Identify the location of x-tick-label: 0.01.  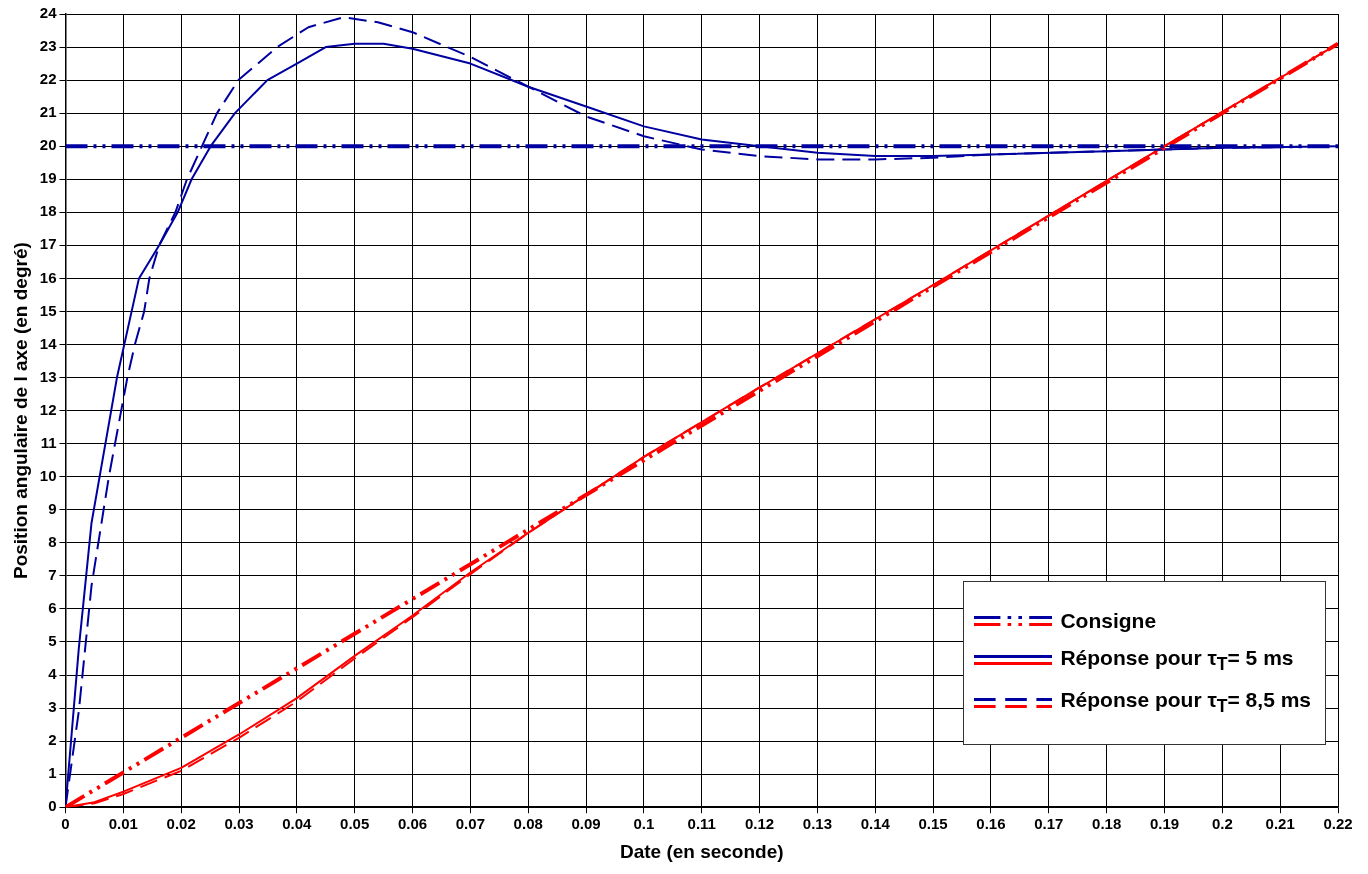
(123, 824).